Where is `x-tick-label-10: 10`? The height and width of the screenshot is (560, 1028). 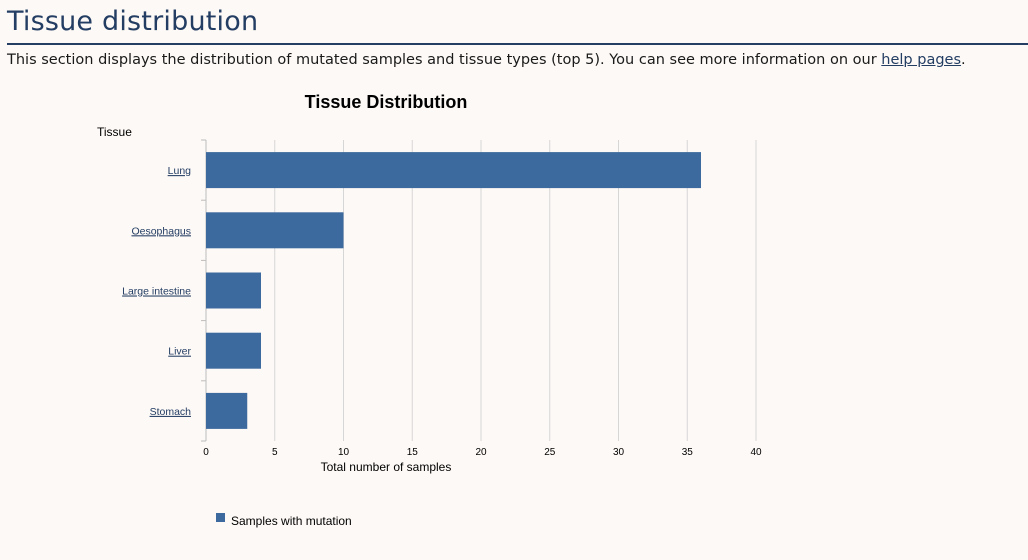 x-tick-label-10: 10 is located at coordinates (344, 452).